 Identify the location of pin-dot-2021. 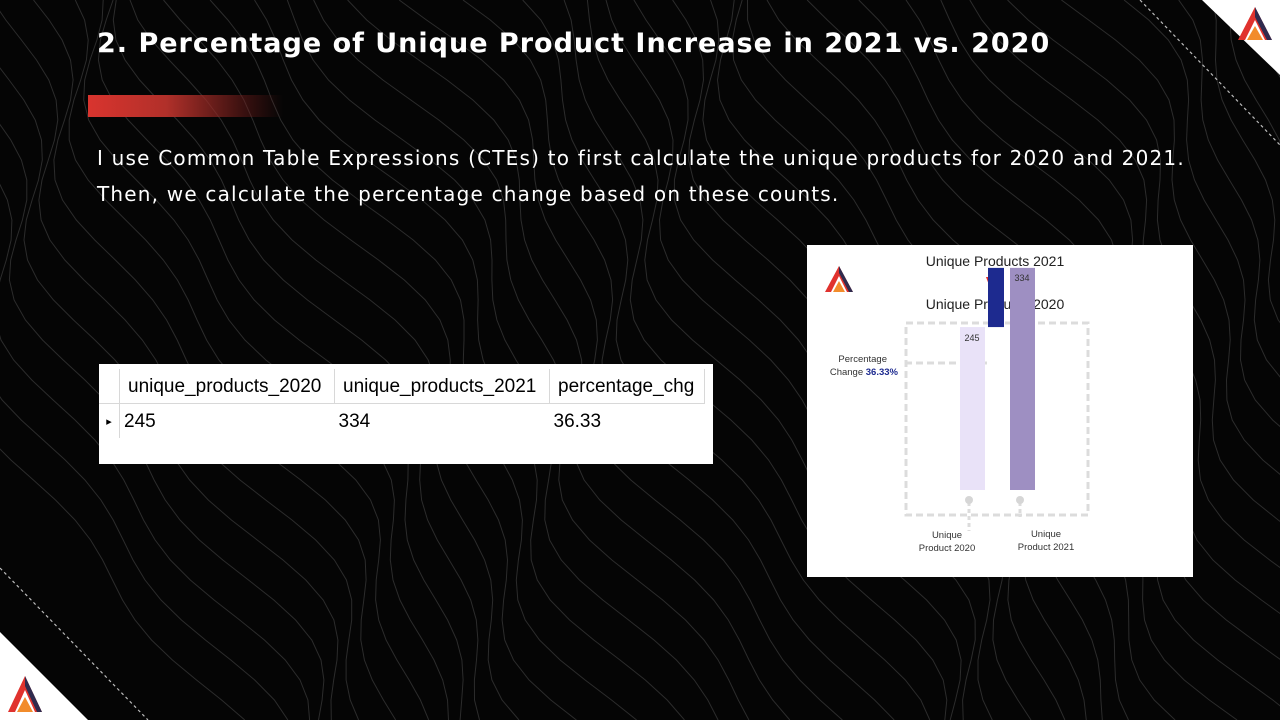
(1020, 500).